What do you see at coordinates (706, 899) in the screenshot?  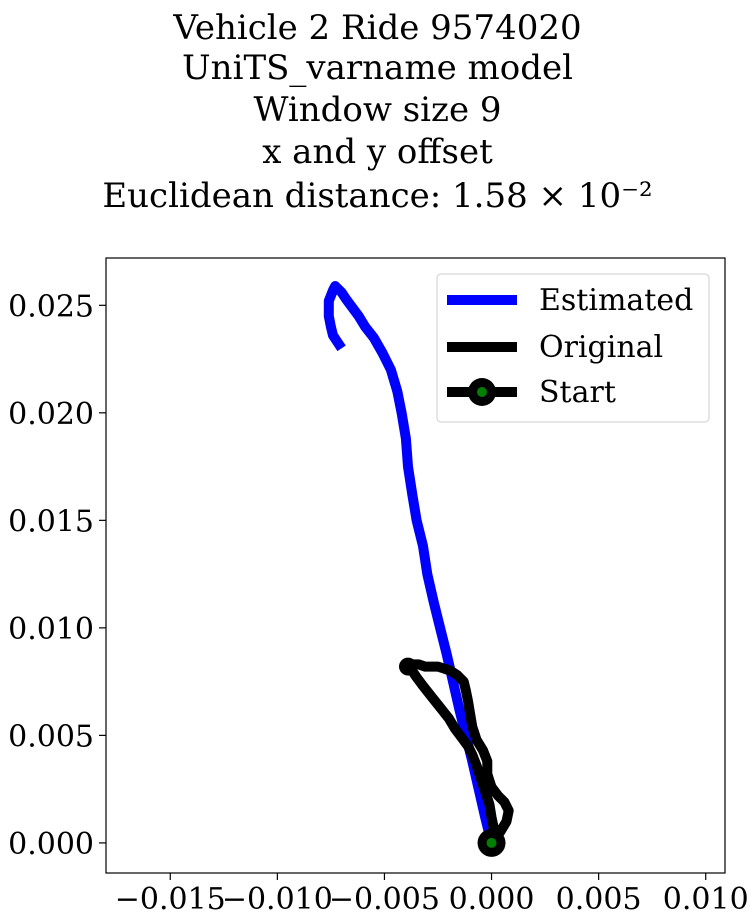 I see `x-tick-label: 0.010` at bounding box center [706, 899].